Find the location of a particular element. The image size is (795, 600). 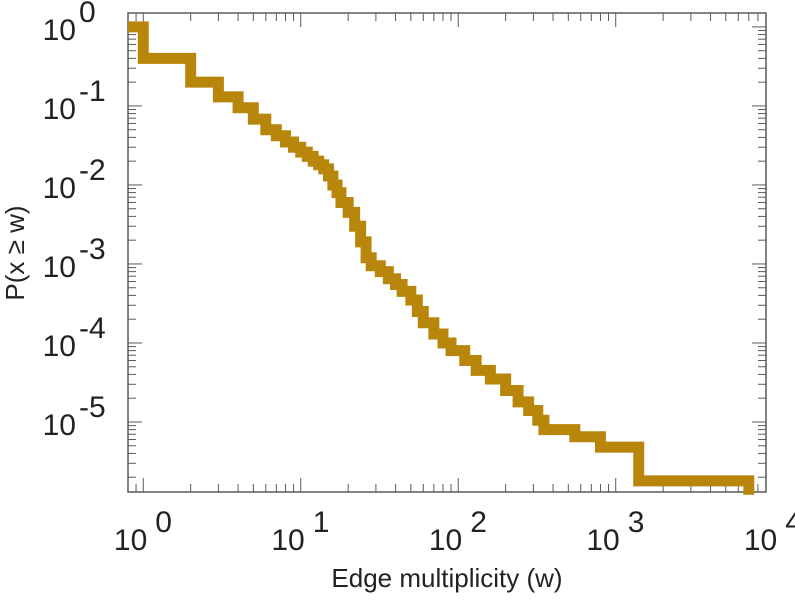

y-tick-label: 10⁰ is located at coordinates (69, 23).